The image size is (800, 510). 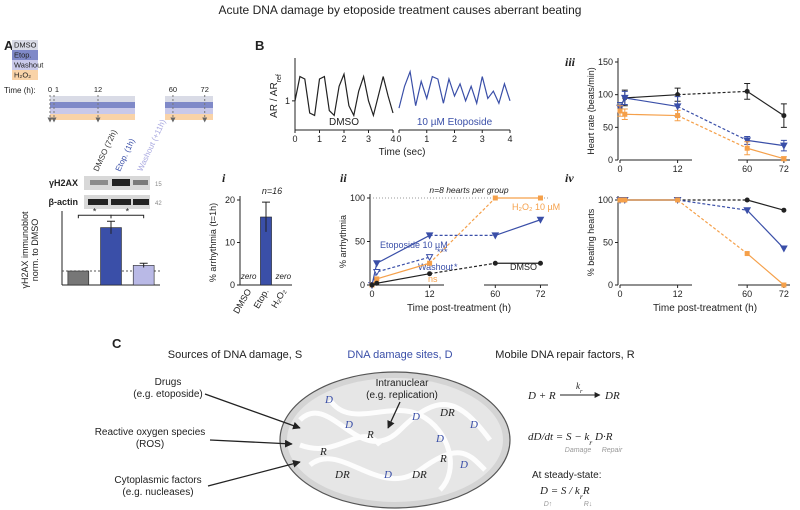 What do you see at coordinates (248, 276) in the screenshot?
I see `value-label: zero` at bounding box center [248, 276].